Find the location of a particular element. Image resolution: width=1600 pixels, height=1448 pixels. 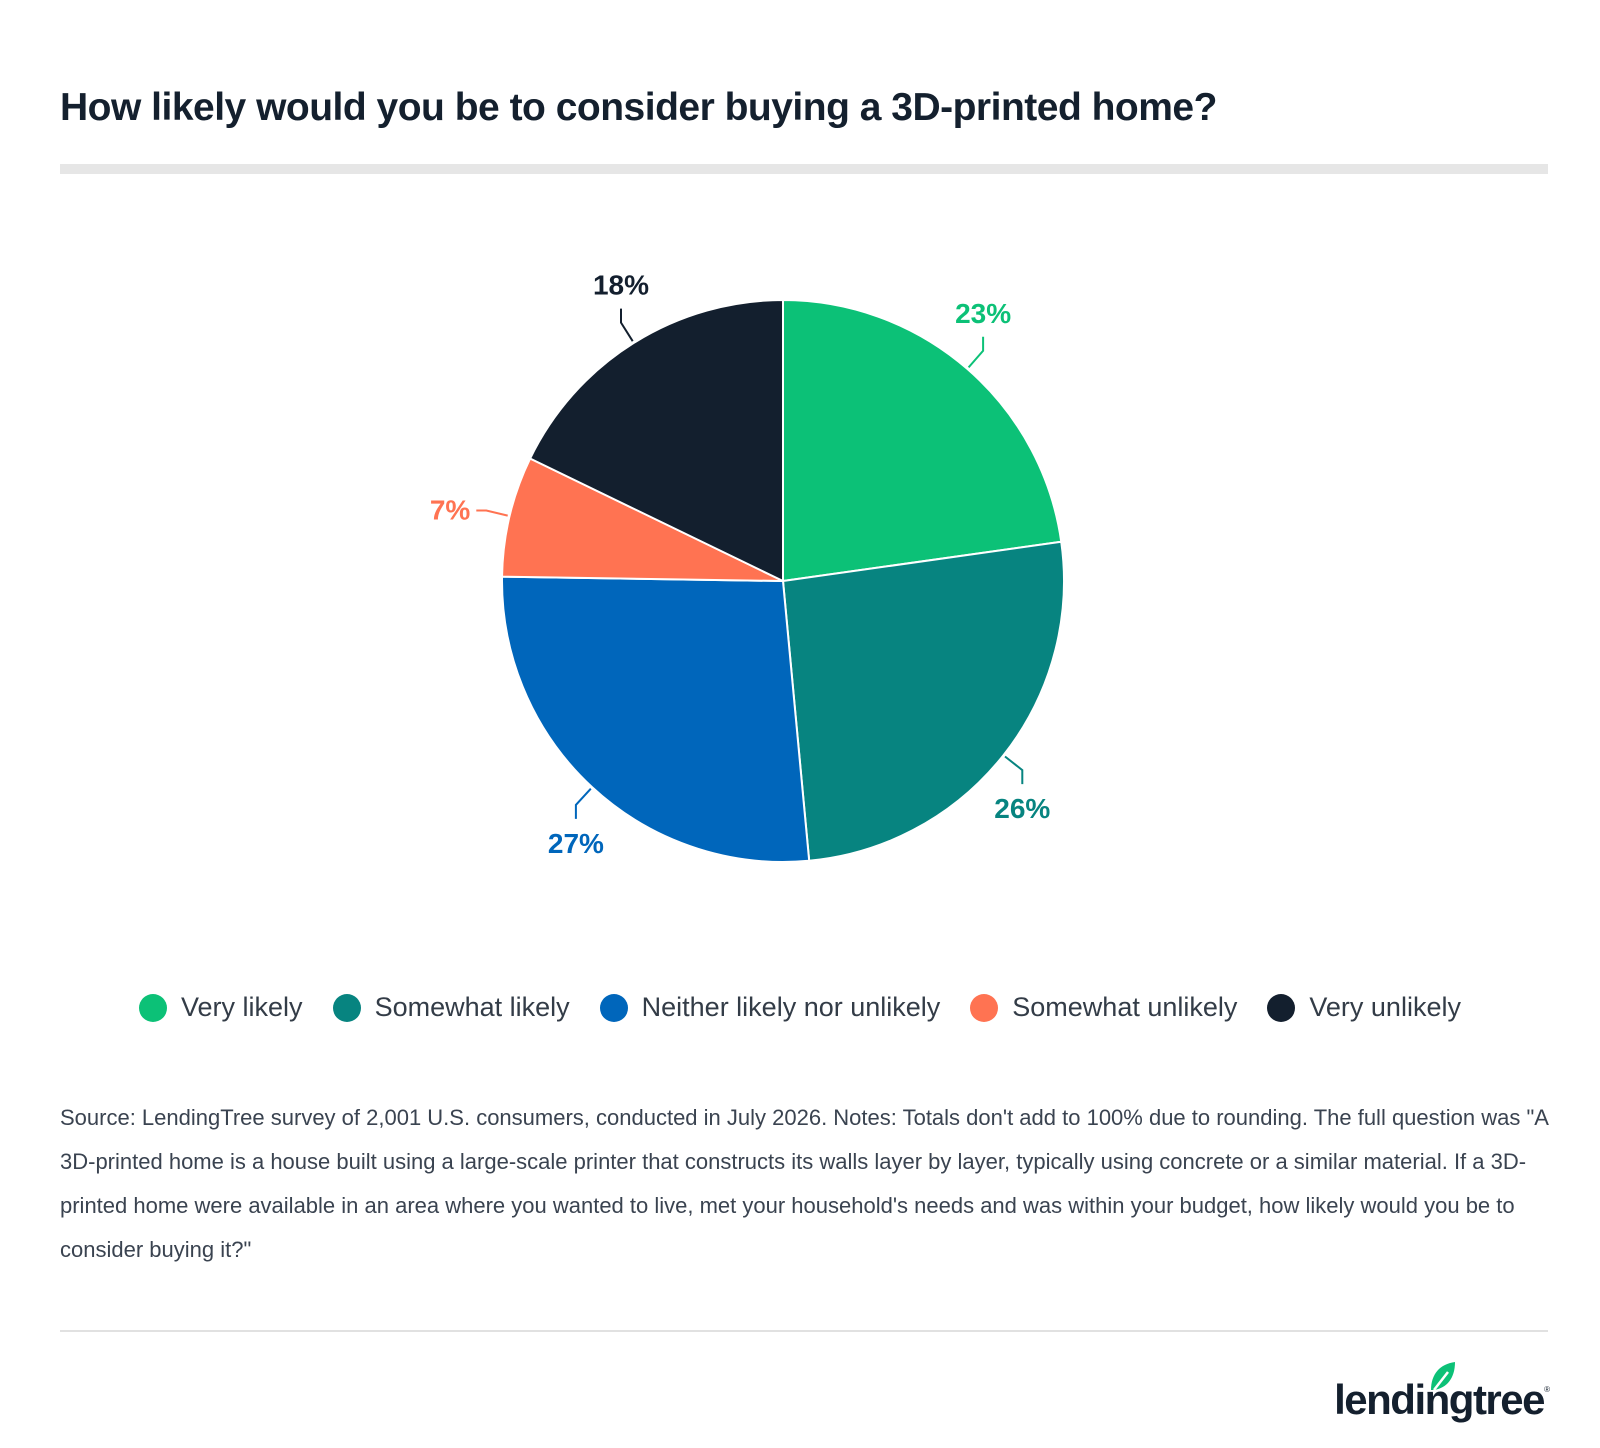

pie-slice-neither-likely-nor-unlikely is located at coordinates (656, 719).